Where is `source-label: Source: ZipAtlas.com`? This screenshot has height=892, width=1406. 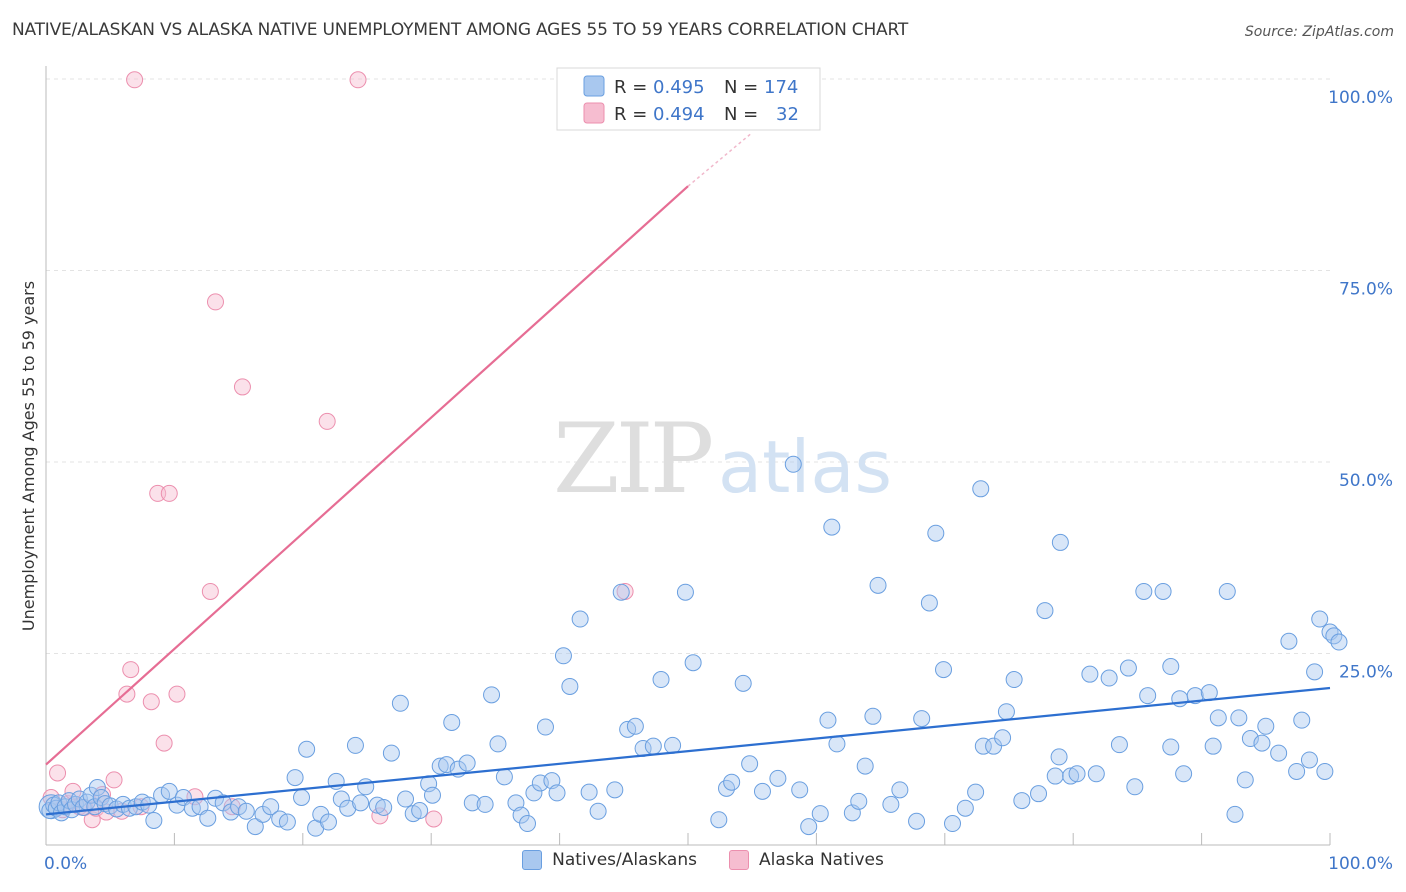 source-label: Source: ZipAtlas.com is located at coordinates (1319, 32).